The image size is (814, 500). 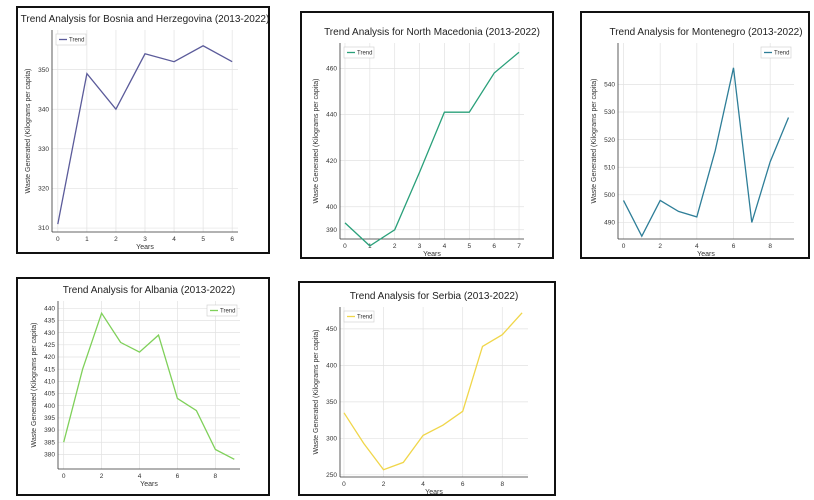 What do you see at coordinates (87, 239) in the screenshot?
I see `x-tick-label: 1` at bounding box center [87, 239].